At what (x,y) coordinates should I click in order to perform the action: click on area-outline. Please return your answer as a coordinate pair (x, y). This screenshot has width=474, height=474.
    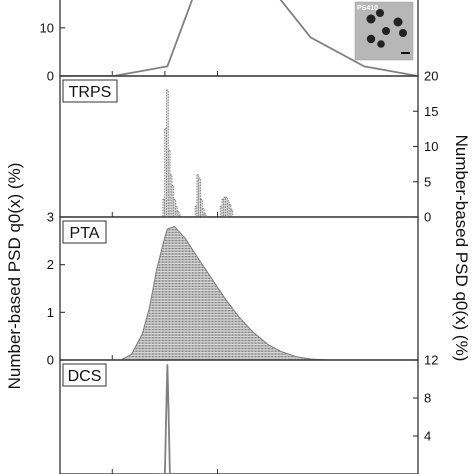
    Looking at the image, I should click on (224, 292).